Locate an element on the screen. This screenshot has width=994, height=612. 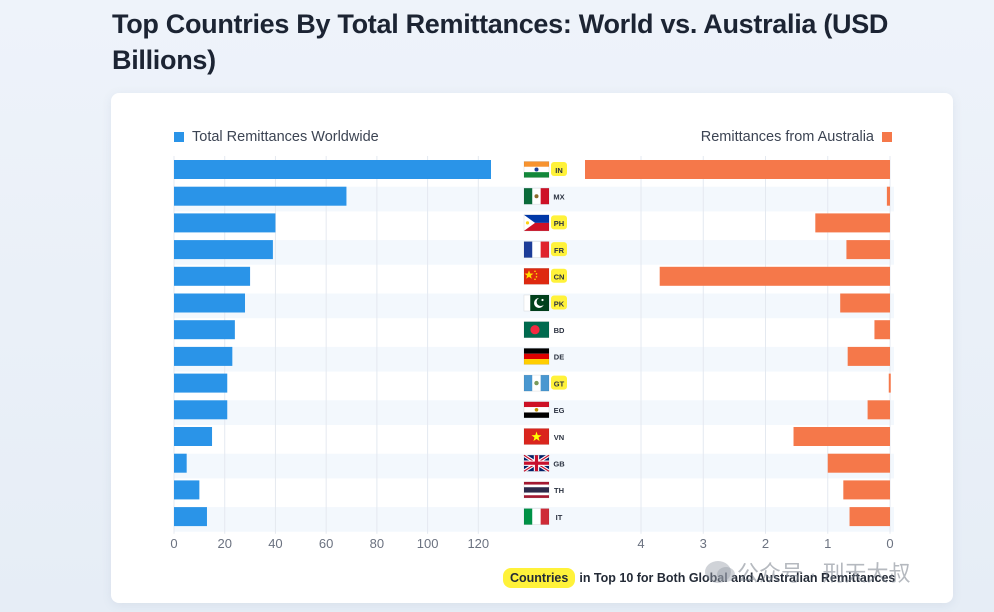
country-highlight-in is located at coordinates (559, 169).